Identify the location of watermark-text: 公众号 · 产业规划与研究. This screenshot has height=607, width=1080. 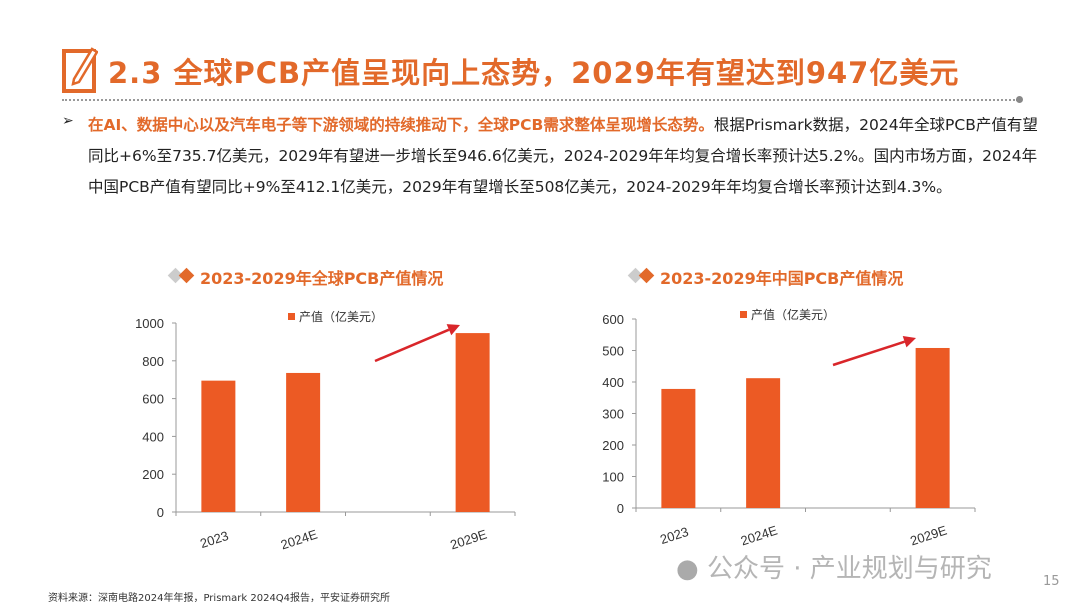
(849, 569).